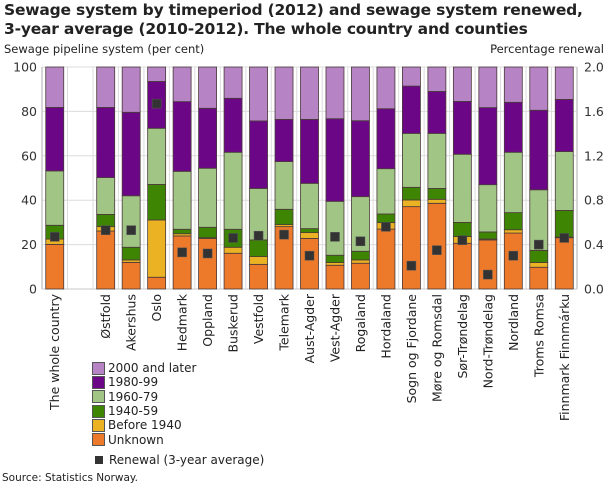 The height and width of the screenshot is (488, 610). What do you see at coordinates (436, 348) in the screenshot?
I see `x-tick-label: Møre og Romsdal` at bounding box center [436, 348].